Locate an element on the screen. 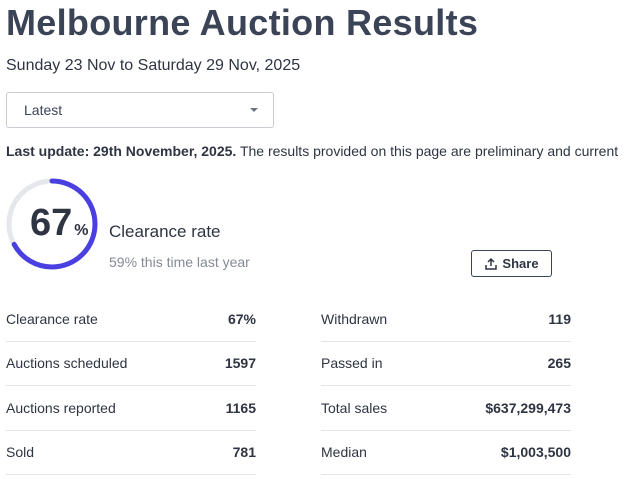 Image resolution: width=630 pixels, height=479 pixels. stat-label: Auctions scheduled is located at coordinates (67, 363).